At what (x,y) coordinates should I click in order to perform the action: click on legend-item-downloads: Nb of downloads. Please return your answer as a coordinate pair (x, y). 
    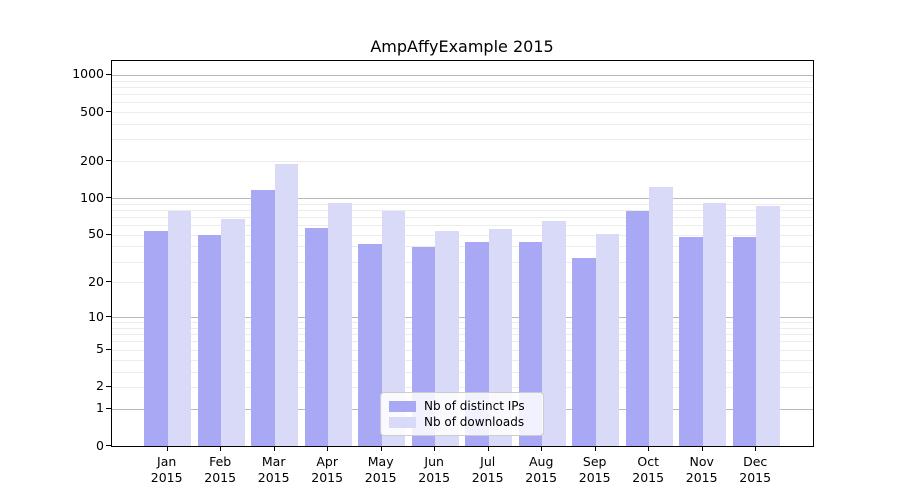
    Looking at the image, I should click on (462, 422).